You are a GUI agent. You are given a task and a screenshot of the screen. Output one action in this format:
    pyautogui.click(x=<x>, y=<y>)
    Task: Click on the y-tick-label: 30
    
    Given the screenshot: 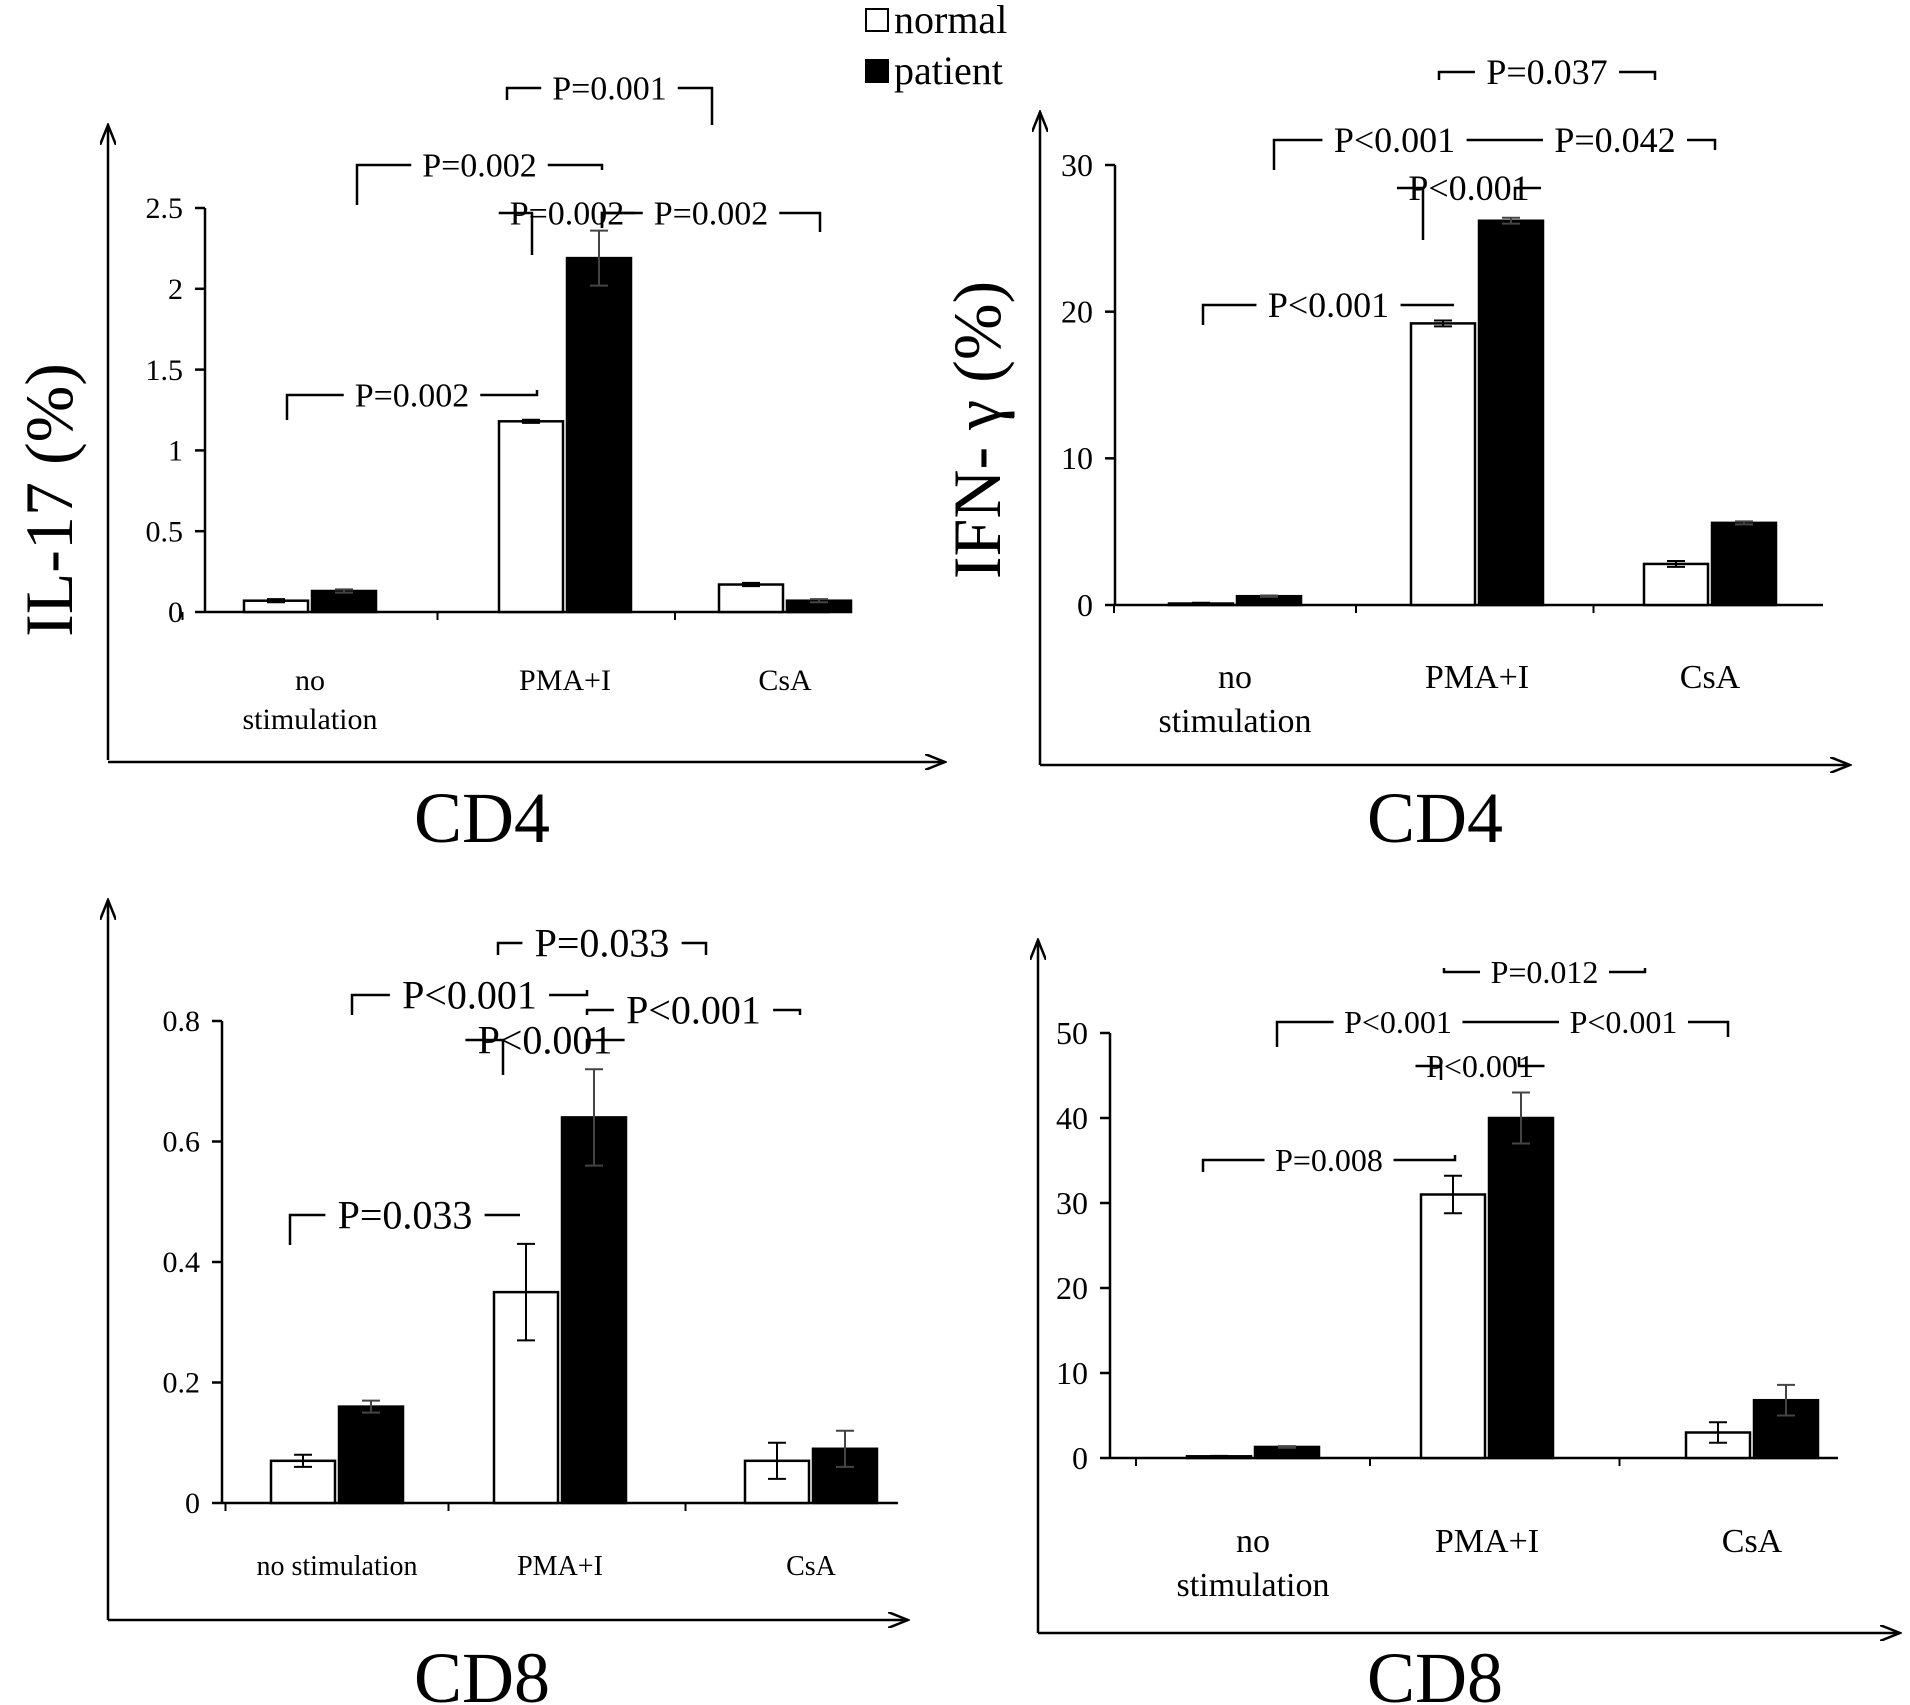 What is the action you would take?
    pyautogui.click(x=1072, y=1203)
    